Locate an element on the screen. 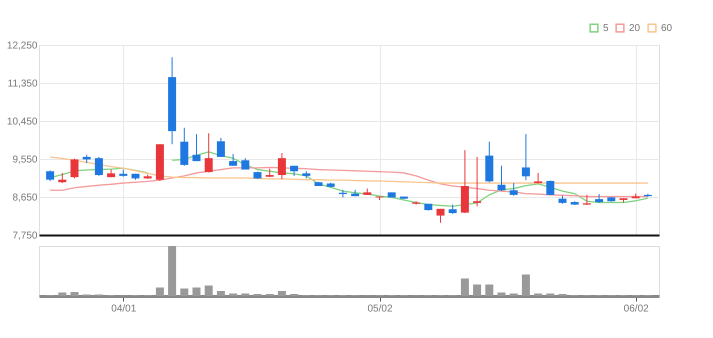 This screenshot has width=713, height=338. y-tick-label: 10,450 is located at coordinates (22, 122).